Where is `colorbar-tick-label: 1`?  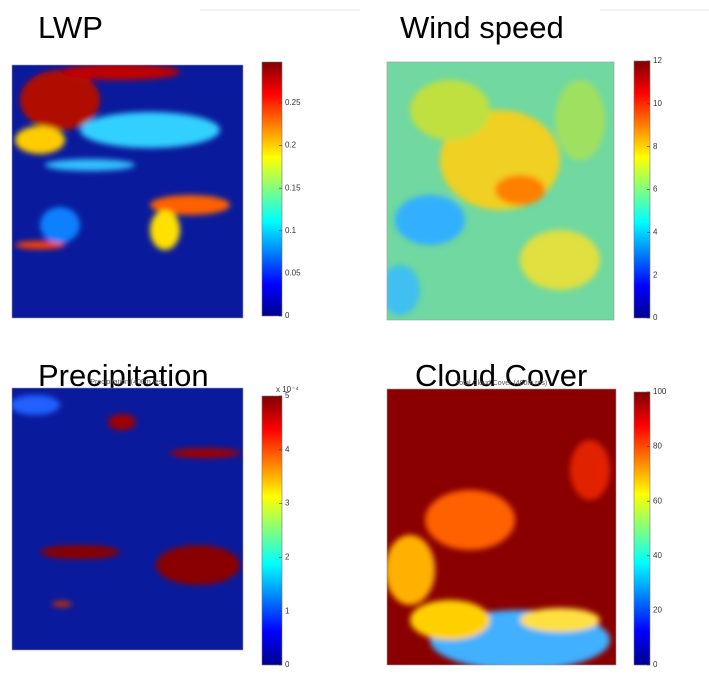
colorbar-tick-label: 1 is located at coordinates (287, 610).